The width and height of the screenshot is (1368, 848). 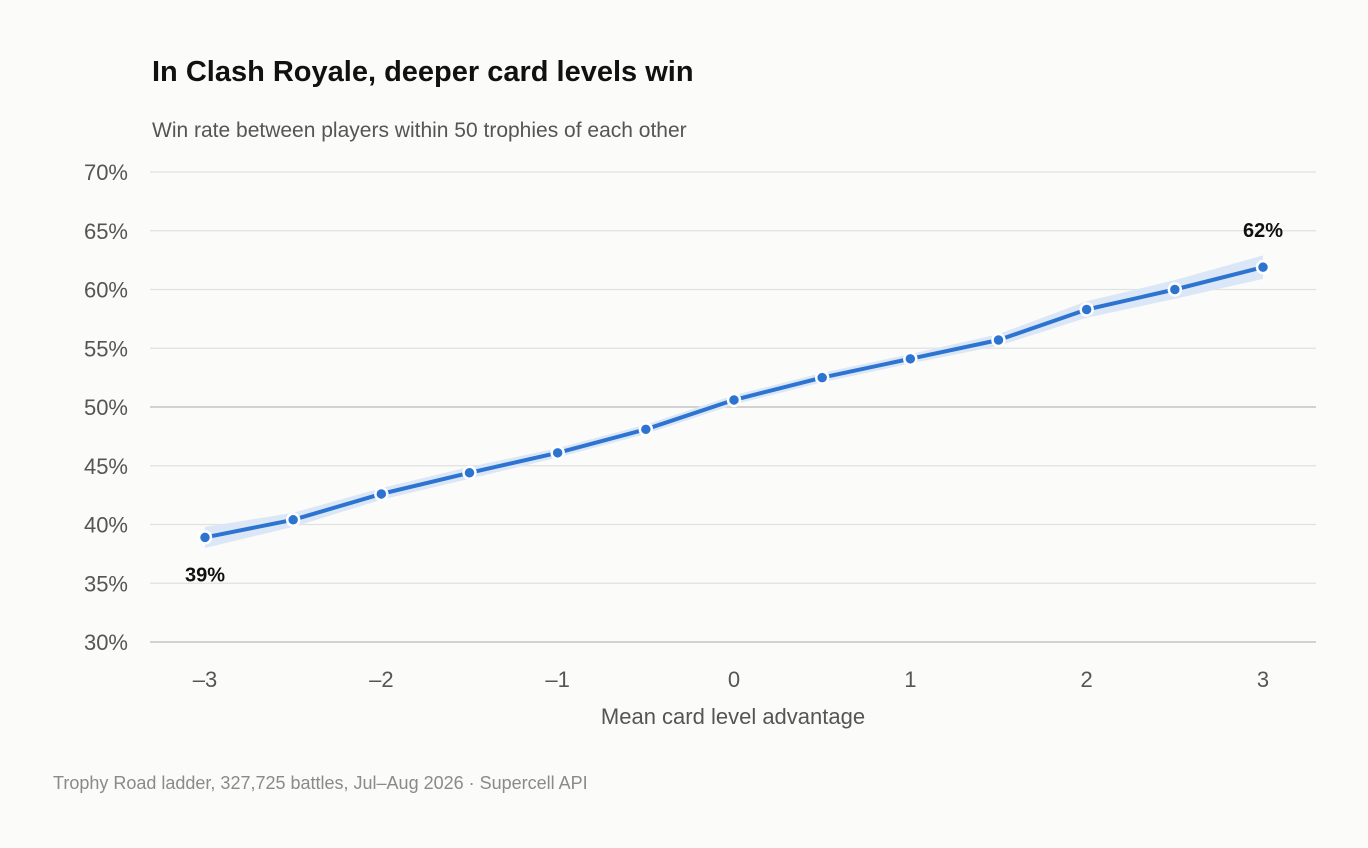 What do you see at coordinates (106, 642) in the screenshot?
I see `y-tick-label: 30%` at bounding box center [106, 642].